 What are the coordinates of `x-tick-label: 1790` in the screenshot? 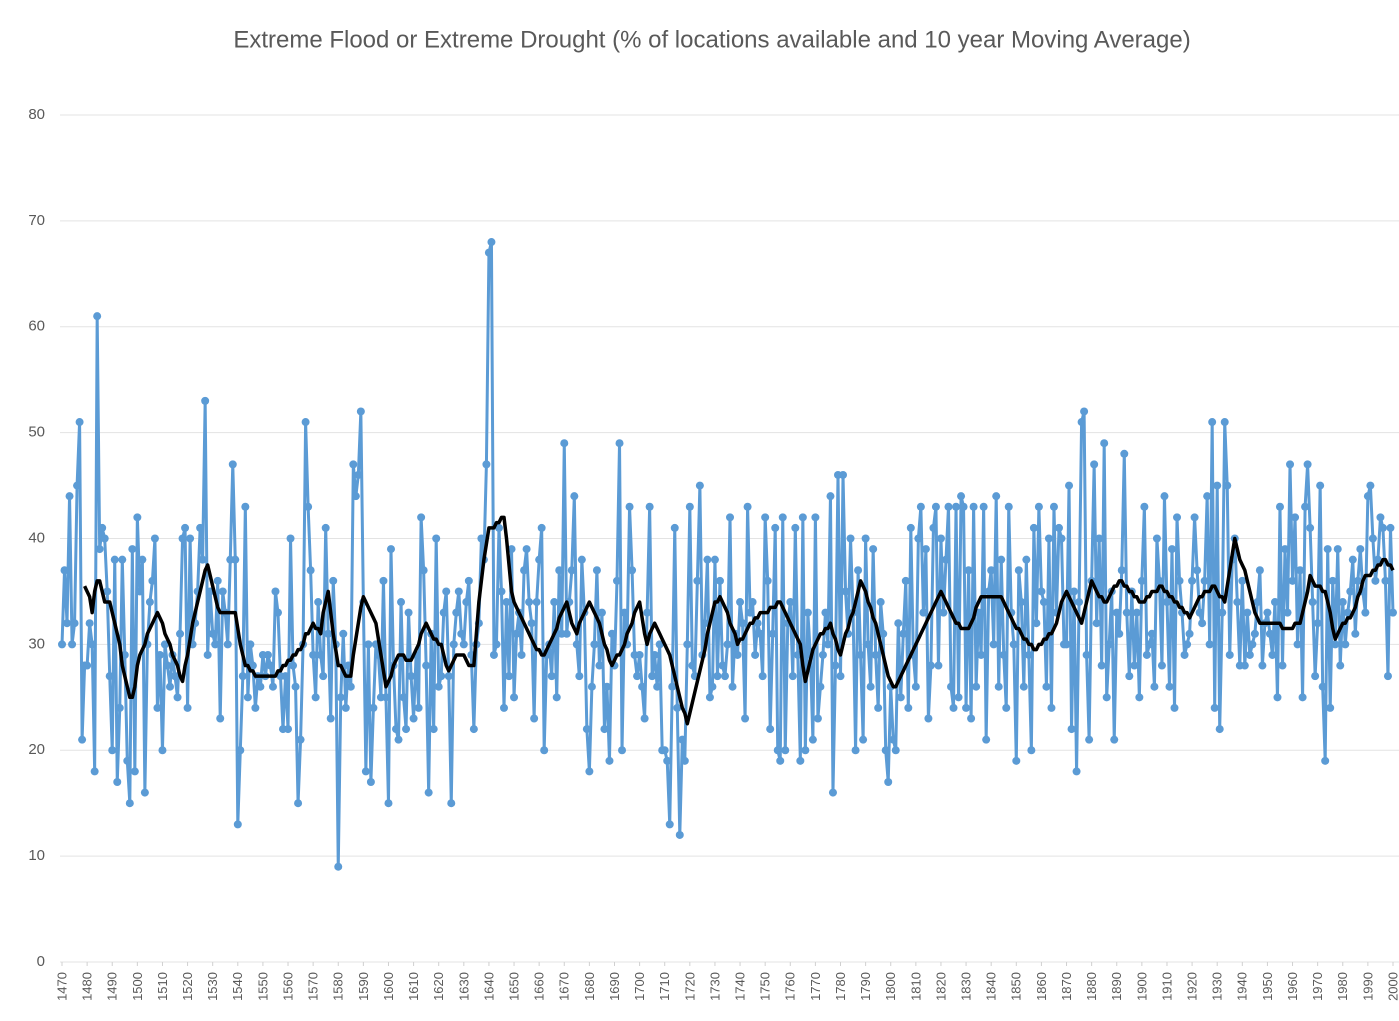 It's located at (865, 986).